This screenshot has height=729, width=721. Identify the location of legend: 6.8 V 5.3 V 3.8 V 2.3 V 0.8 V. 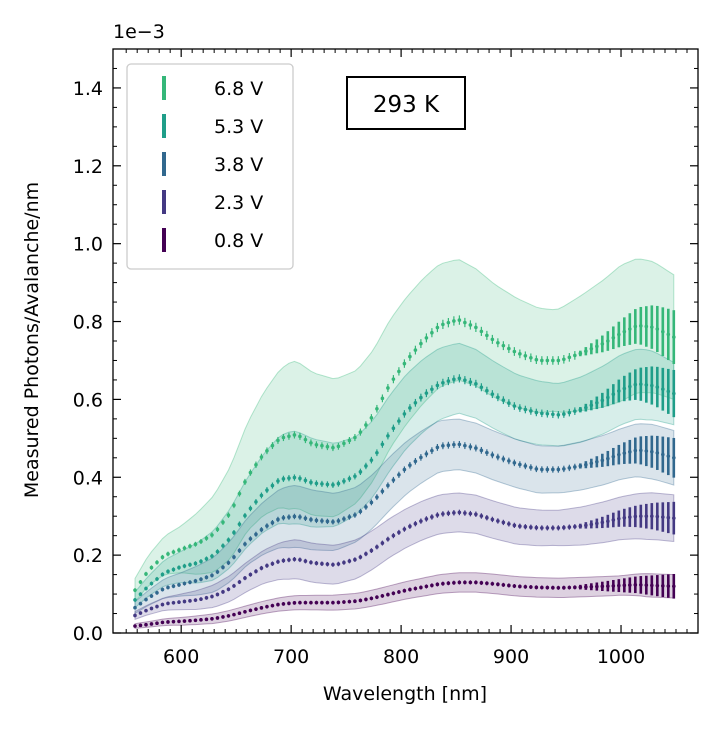
(210, 166).